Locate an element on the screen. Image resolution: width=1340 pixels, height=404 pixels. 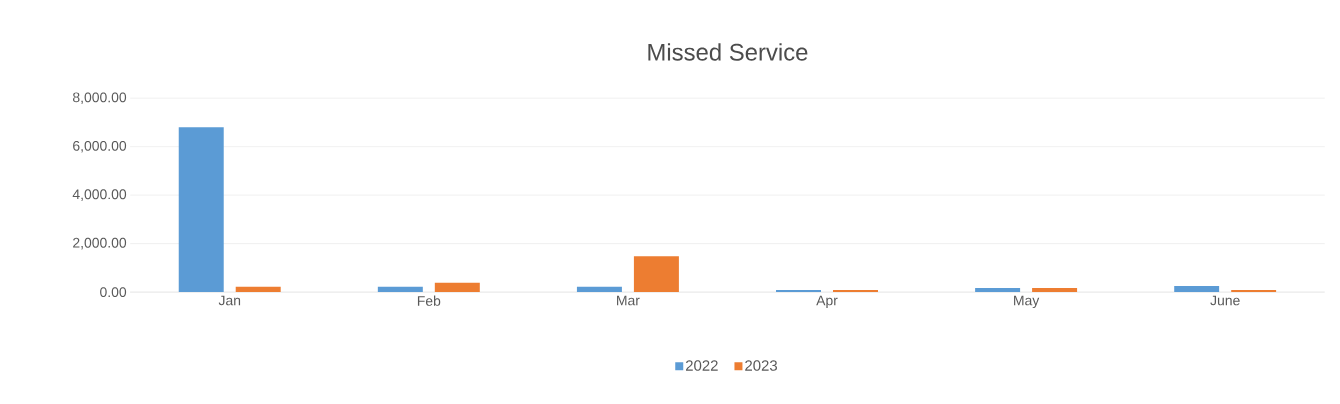
x-tick-label: Feb is located at coordinates (429, 300).